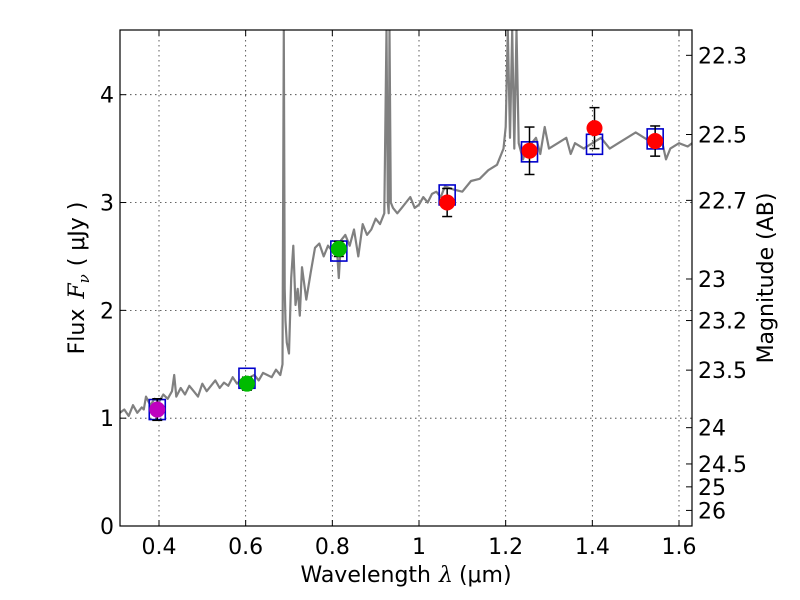  What do you see at coordinates (722, 201) in the screenshot?
I see `y2-tick-label: 22.7` at bounding box center [722, 201].